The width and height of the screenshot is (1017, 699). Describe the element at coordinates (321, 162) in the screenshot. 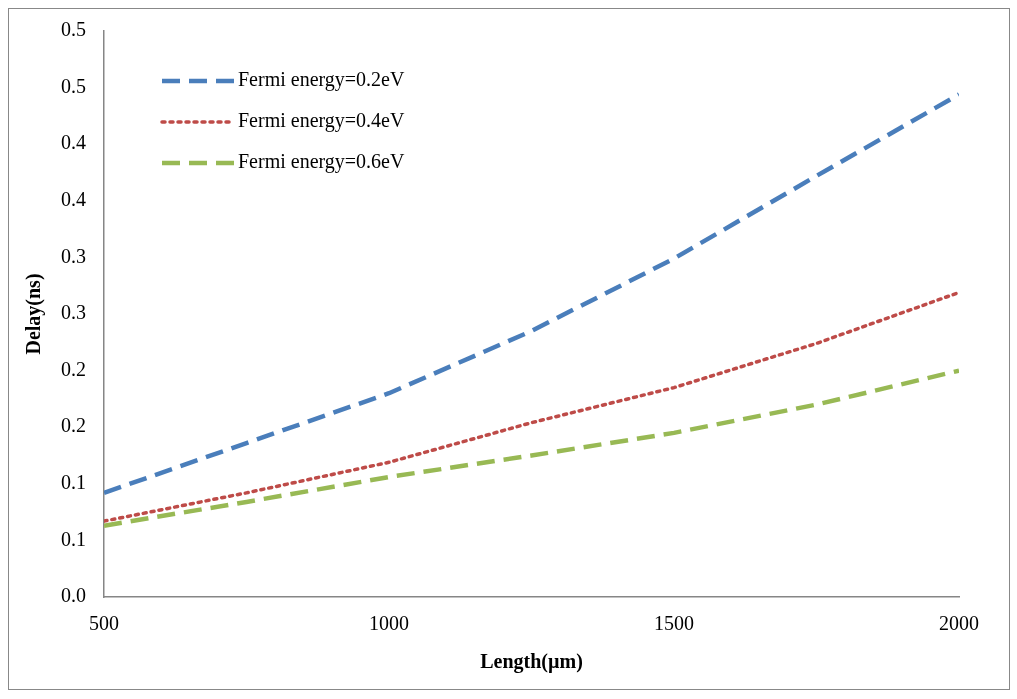

I see `legend-label: Fermi energy=0.6eV` at that location.